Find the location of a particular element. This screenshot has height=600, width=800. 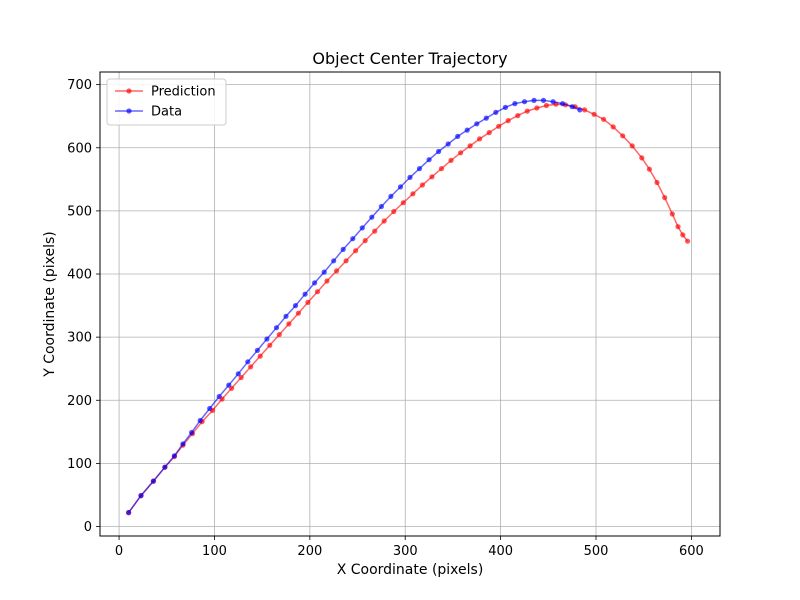

chart-title: Object Center Trajectory is located at coordinates (409, 58).